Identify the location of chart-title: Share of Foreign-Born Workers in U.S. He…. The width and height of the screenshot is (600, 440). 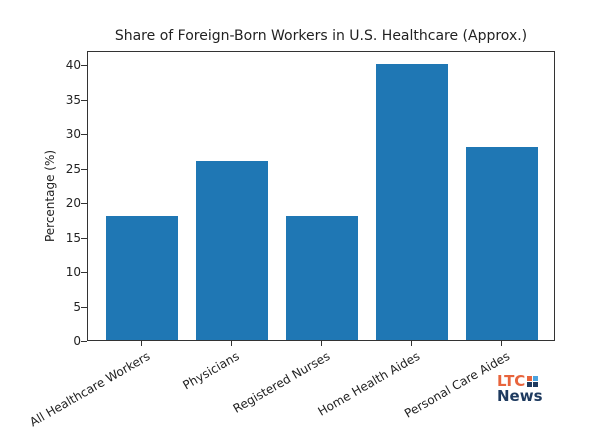
(321, 36).